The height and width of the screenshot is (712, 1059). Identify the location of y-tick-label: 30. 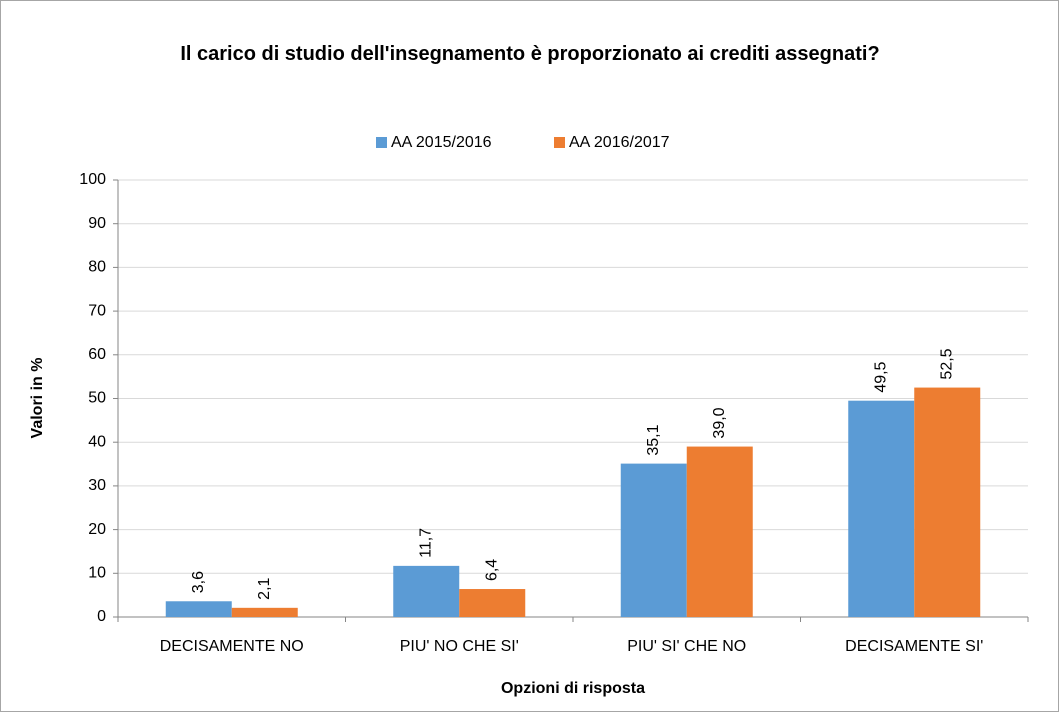
(97, 485).